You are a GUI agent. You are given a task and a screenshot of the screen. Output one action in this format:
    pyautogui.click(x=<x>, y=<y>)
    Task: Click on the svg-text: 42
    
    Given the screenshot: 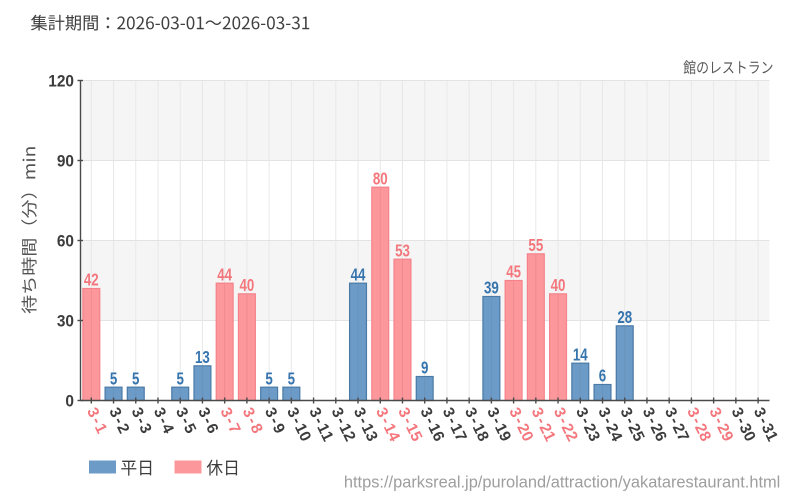 What is the action you would take?
    pyautogui.click(x=91, y=280)
    